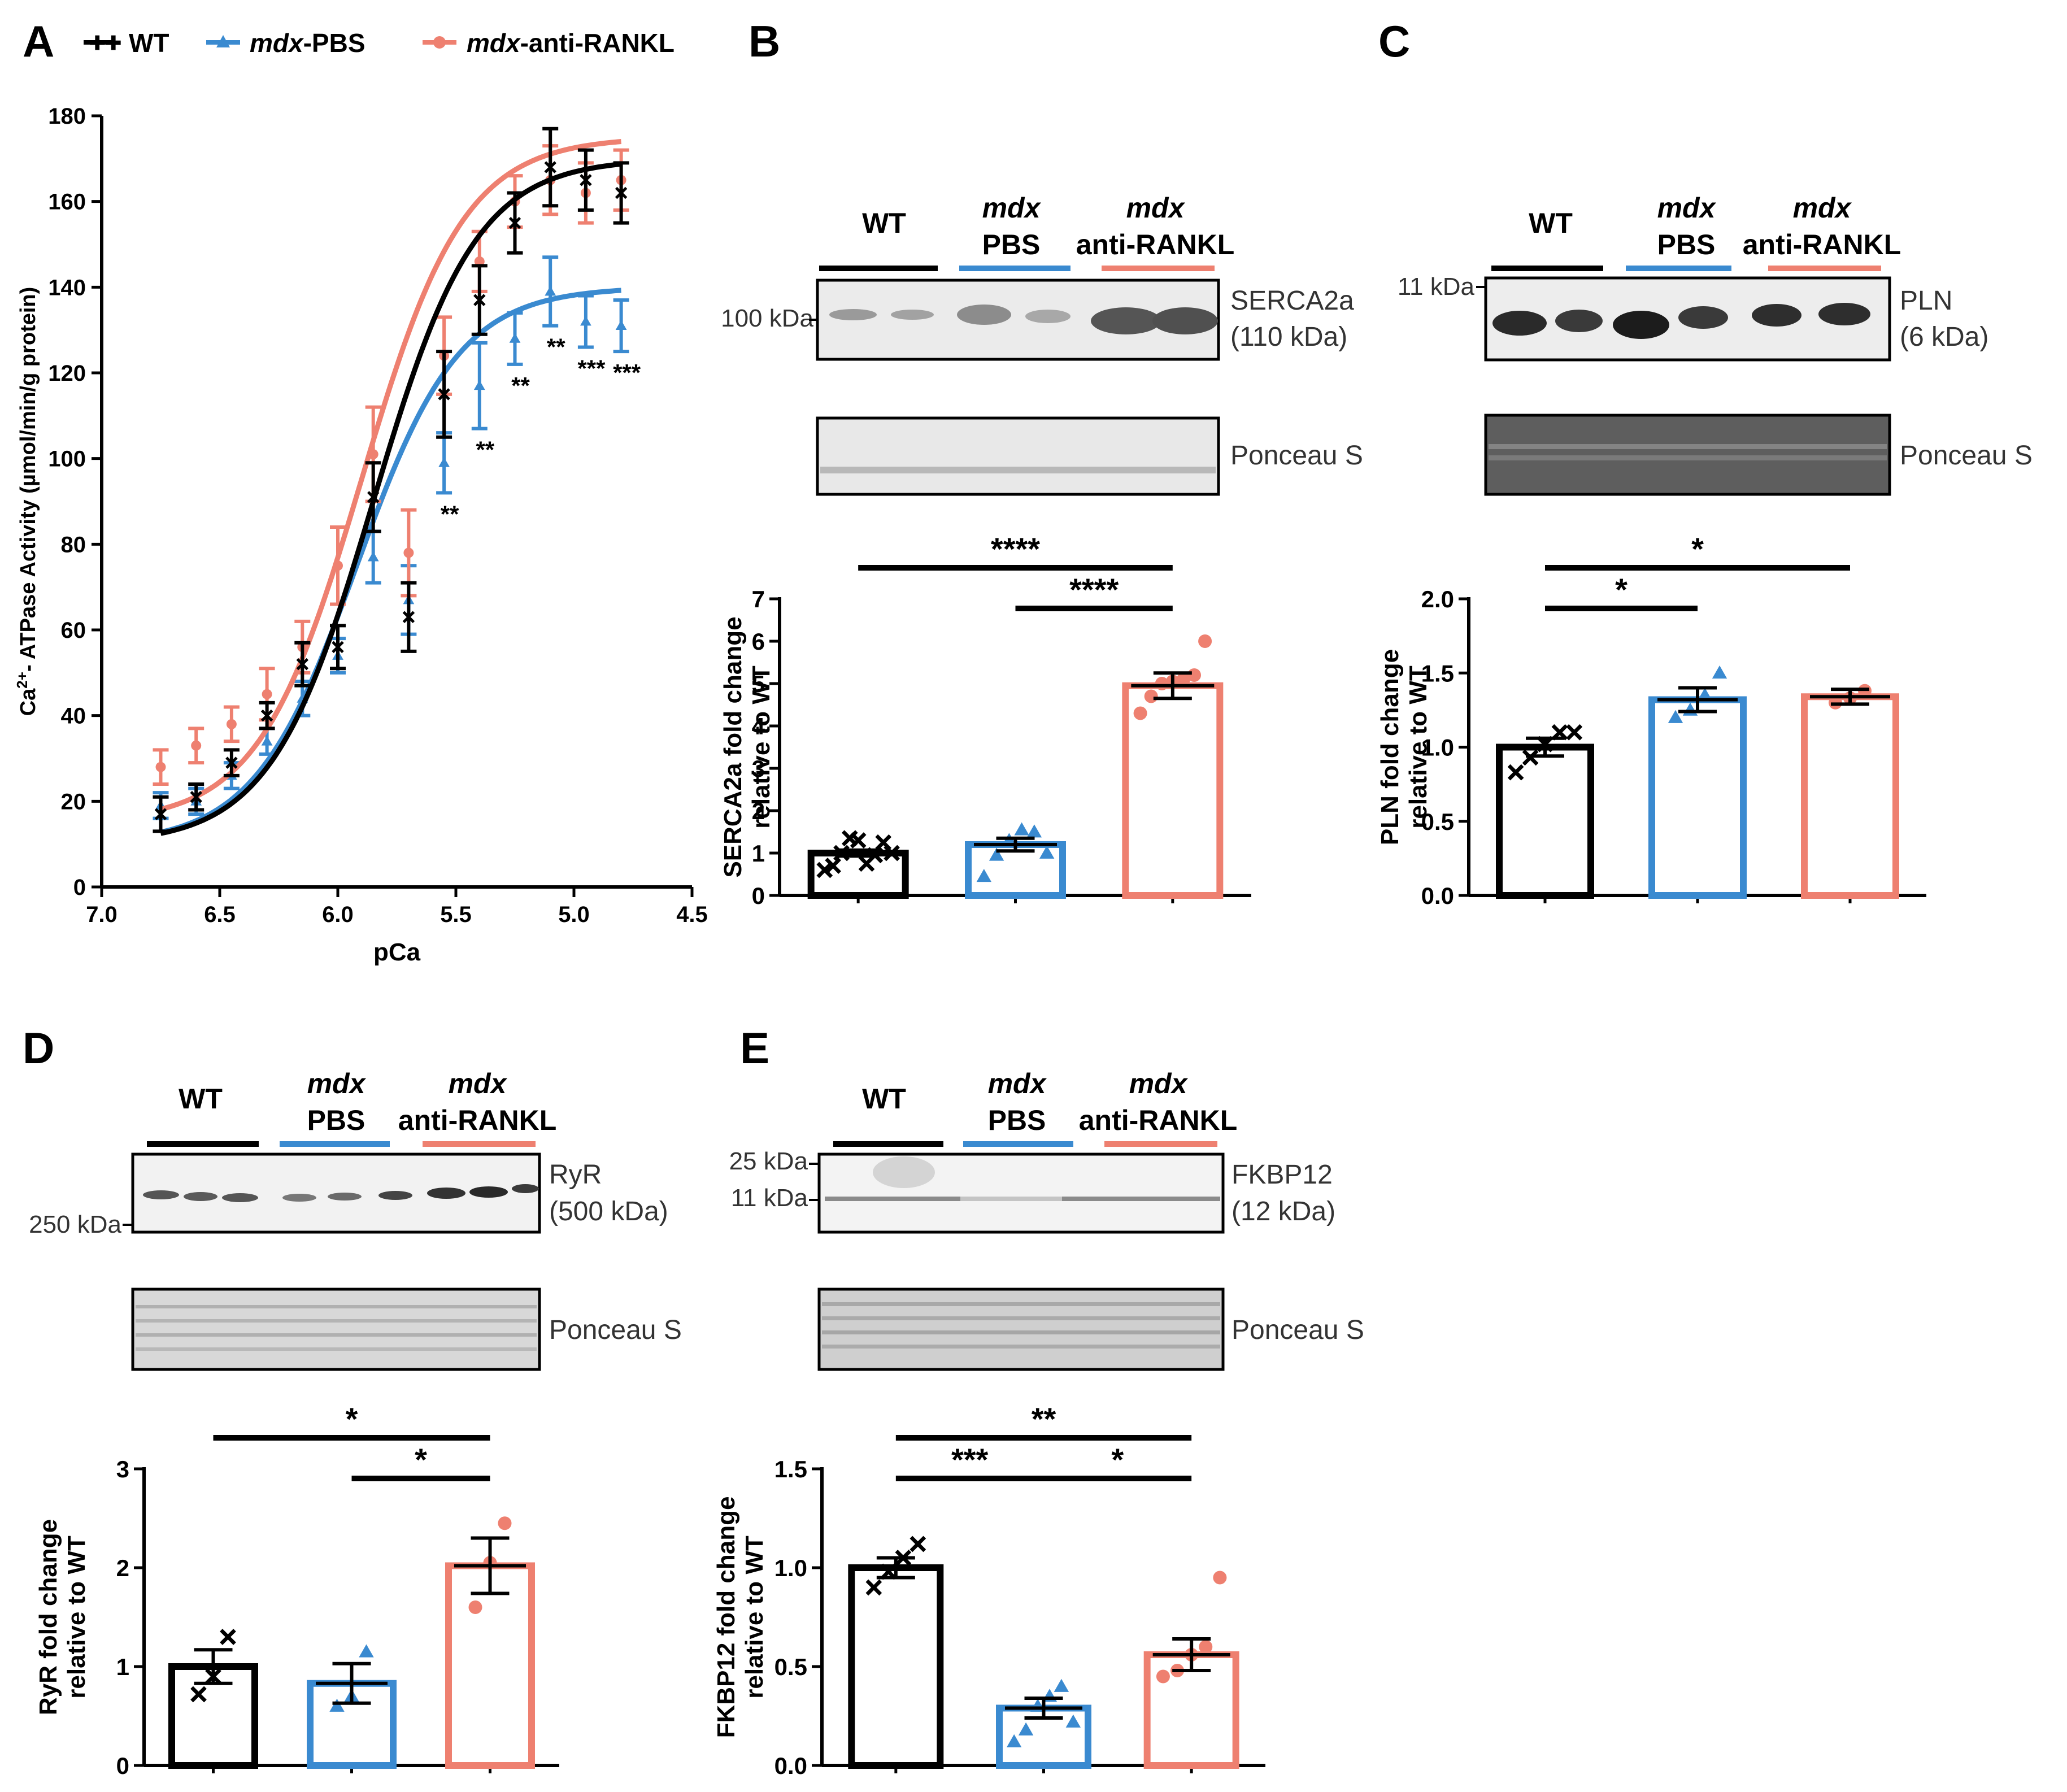  What do you see at coordinates (1394, 41) in the screenshot?
I see `panel-c-letter: C` at bounding box center [1394, 41].